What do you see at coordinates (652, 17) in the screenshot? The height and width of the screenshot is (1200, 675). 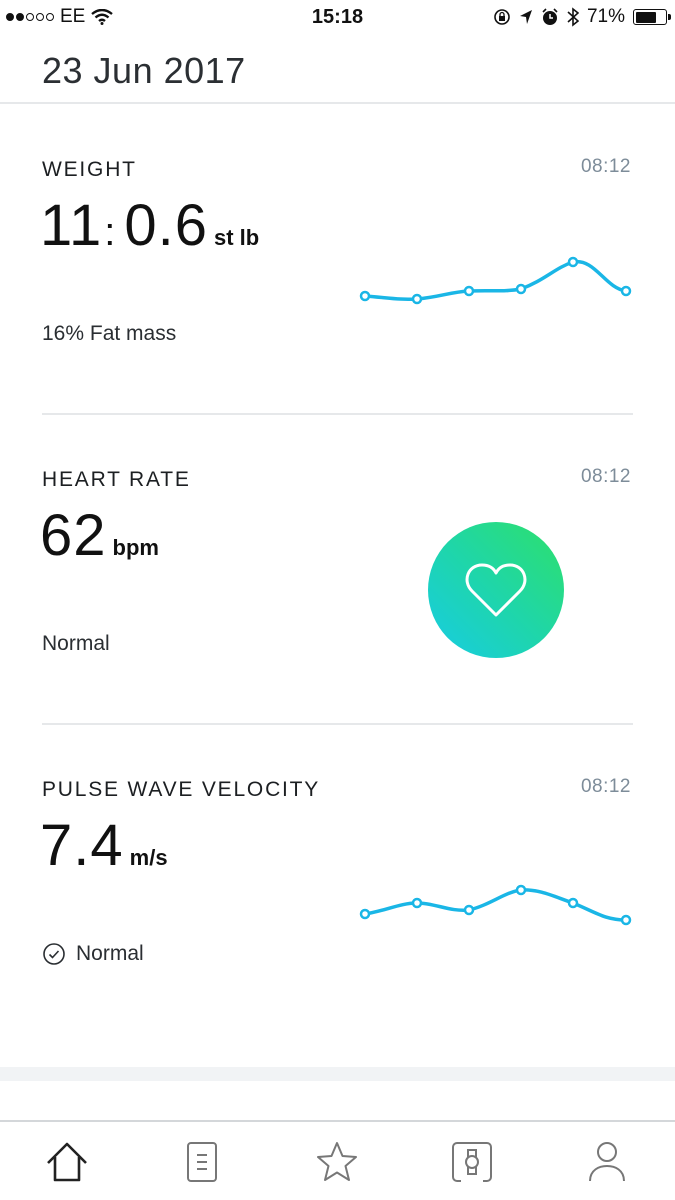 I see `battery-icon` at bounding box center [652, 17].